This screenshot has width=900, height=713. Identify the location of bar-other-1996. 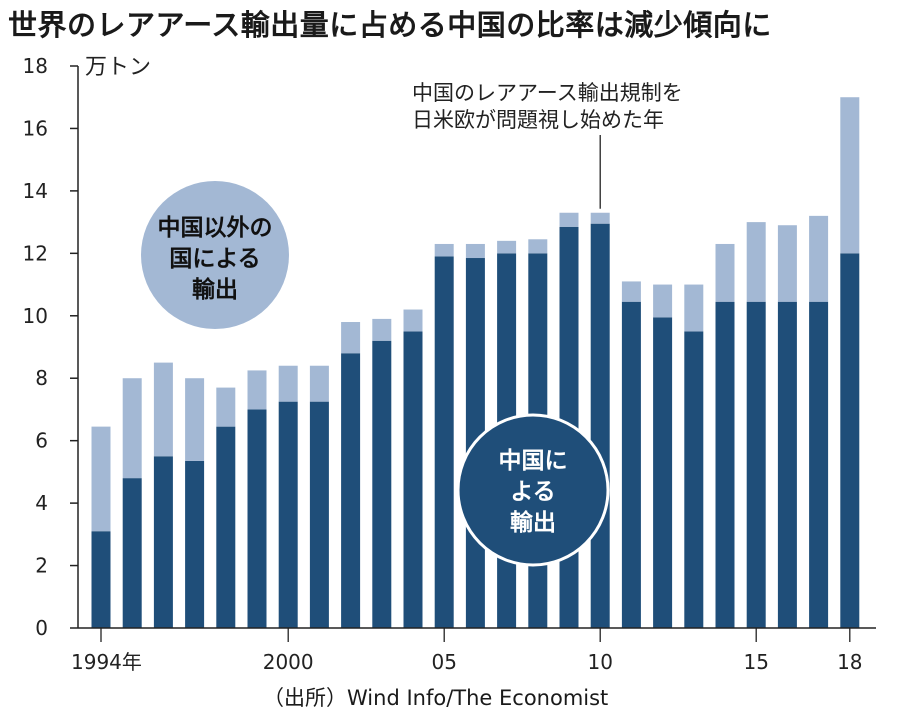
(163, 409).